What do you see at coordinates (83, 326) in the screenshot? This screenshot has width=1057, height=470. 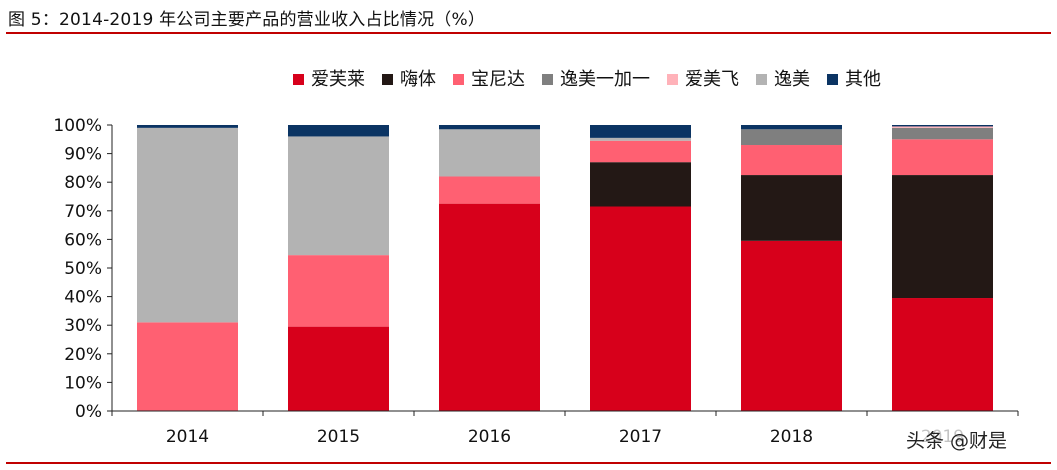 I see `y-tick-label: 30%` at bounding box center [83, 326].